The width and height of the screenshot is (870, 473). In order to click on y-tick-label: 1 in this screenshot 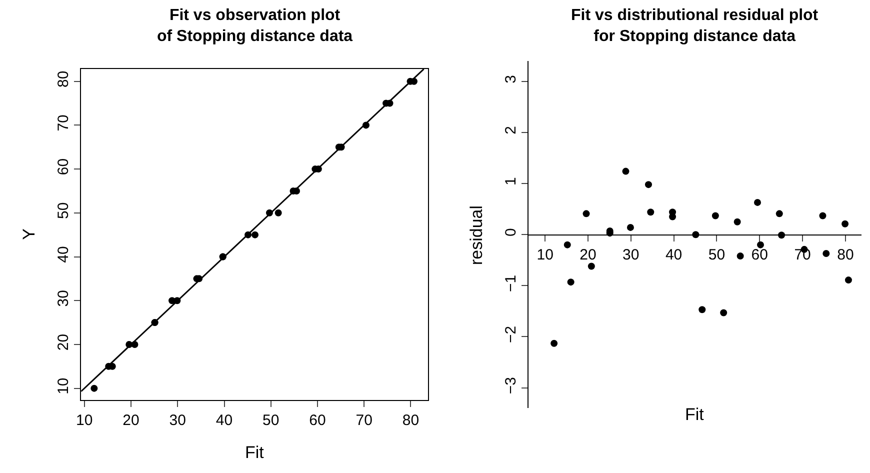, I will do `click(511, 181)`.